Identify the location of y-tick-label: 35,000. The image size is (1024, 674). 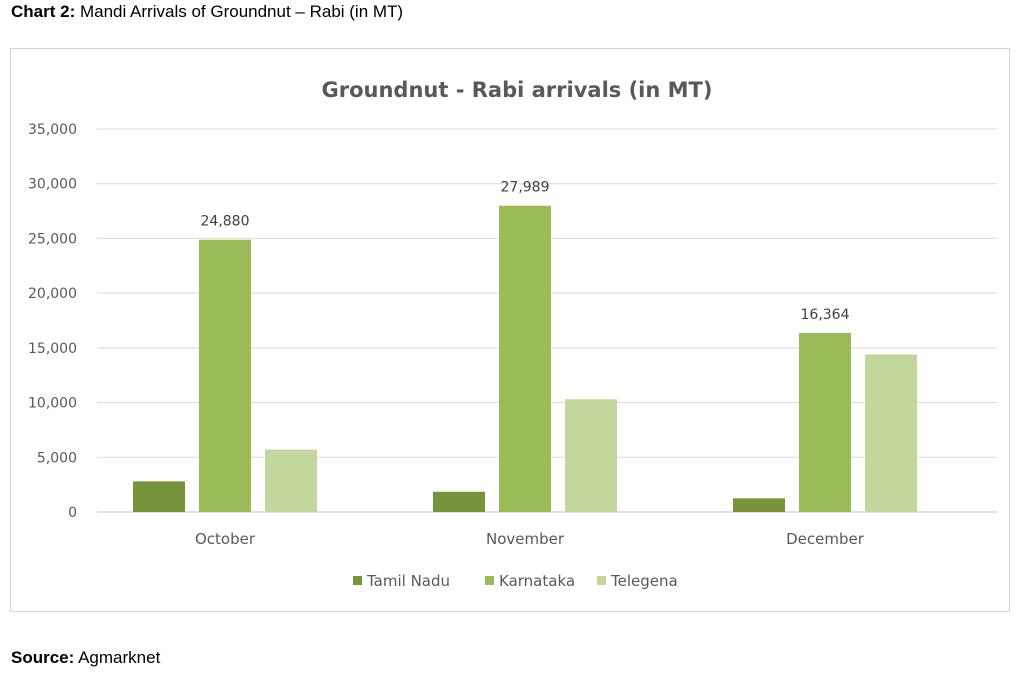
(52, 130).